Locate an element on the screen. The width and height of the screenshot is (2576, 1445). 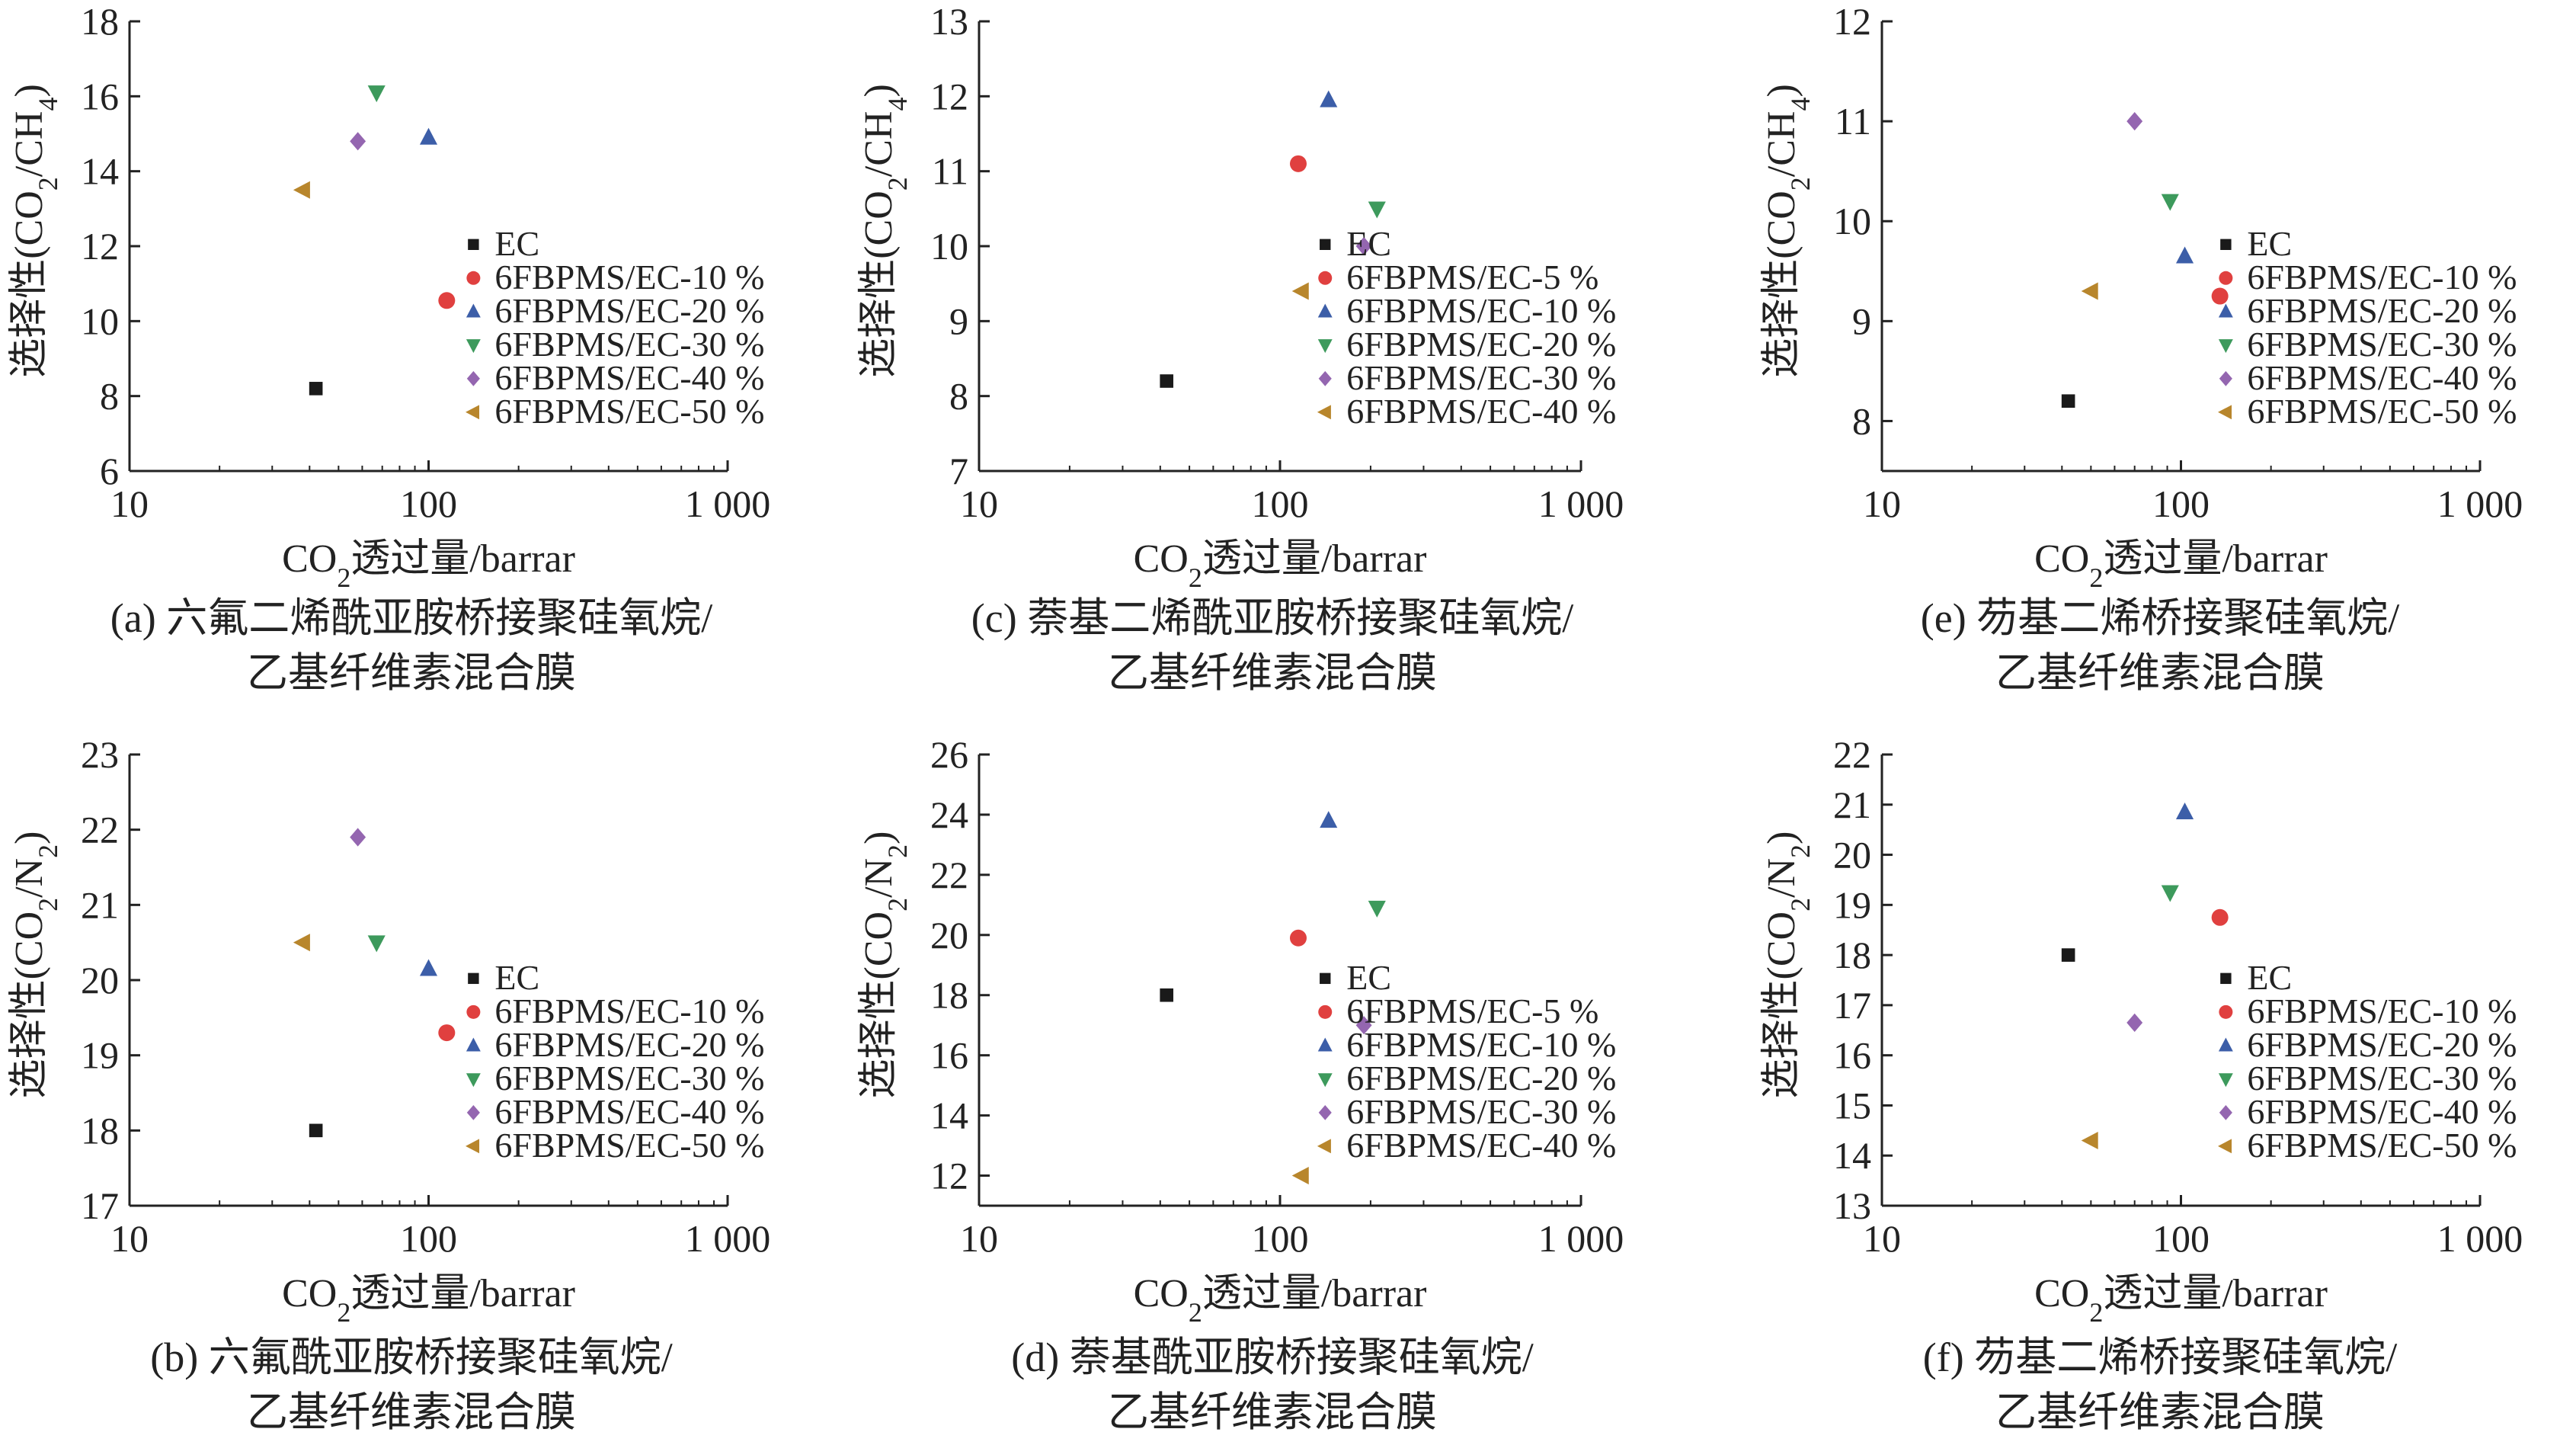
y-tick-label: 19 is located at coordinates (1852, 904).